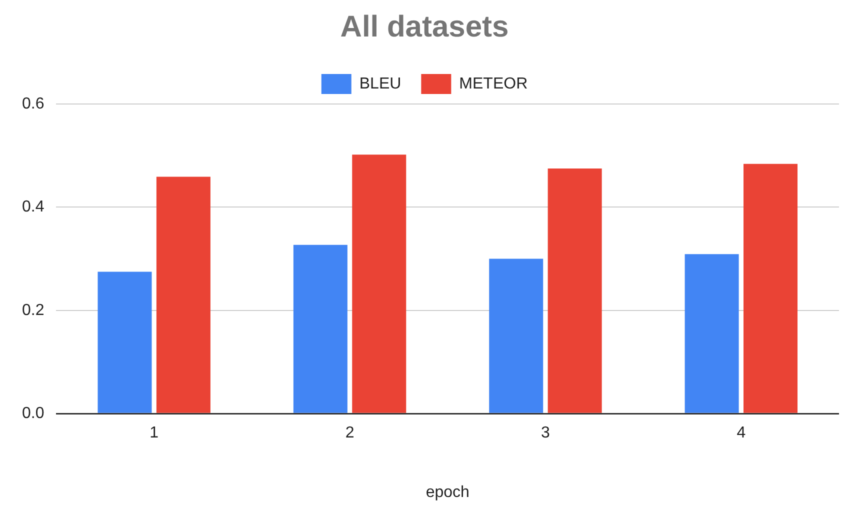 This screenshot has width=849, height=516. What do you see at coordinates (493, 83) in the screenshot?
I see `legend-label: METEOR` at bounding box center [493, 83].